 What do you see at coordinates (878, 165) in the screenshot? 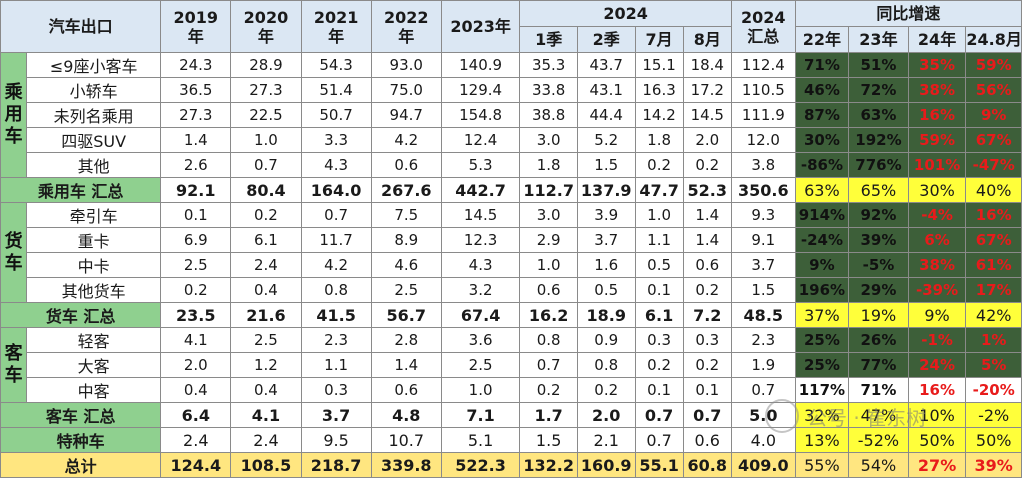
I see `growth-cell: 776%` at bounding box center [878, 165].